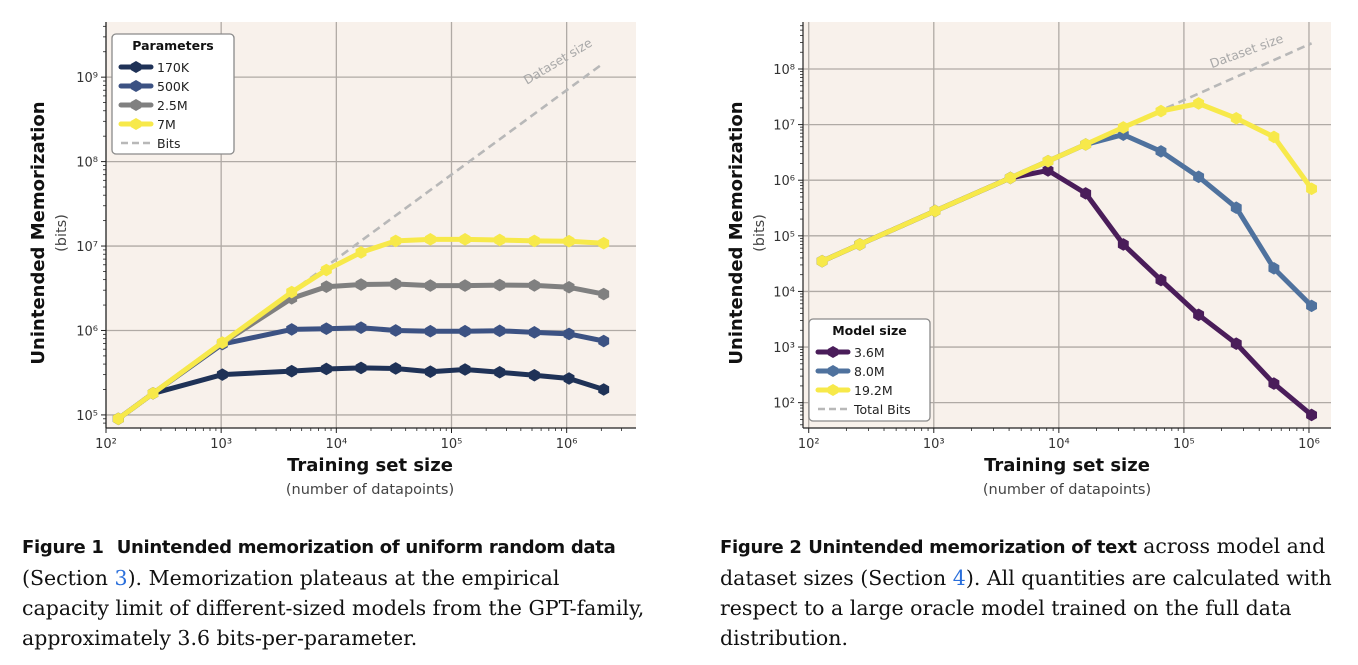 The image size is (1358, 665). Describe the element at coordinates (1184, 444) in the screenshot. I see `chart-2-x-tick-label: 10⁵` at that location.